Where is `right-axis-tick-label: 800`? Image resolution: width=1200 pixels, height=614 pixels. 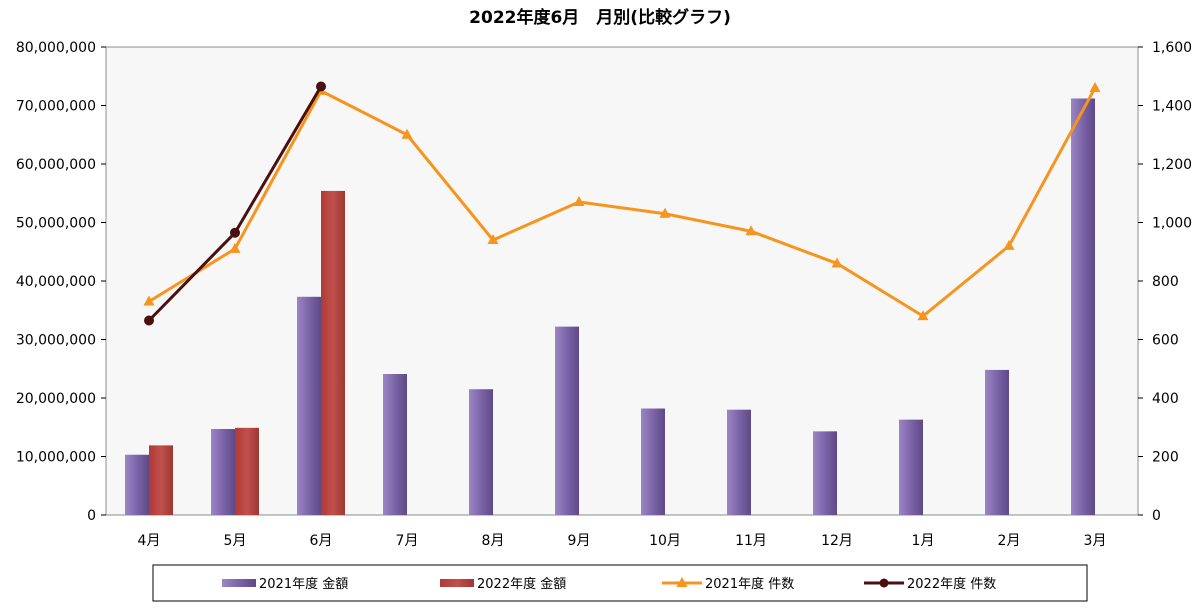
right-axis-tick-label: 800 is located at coordinates (1165, 282).